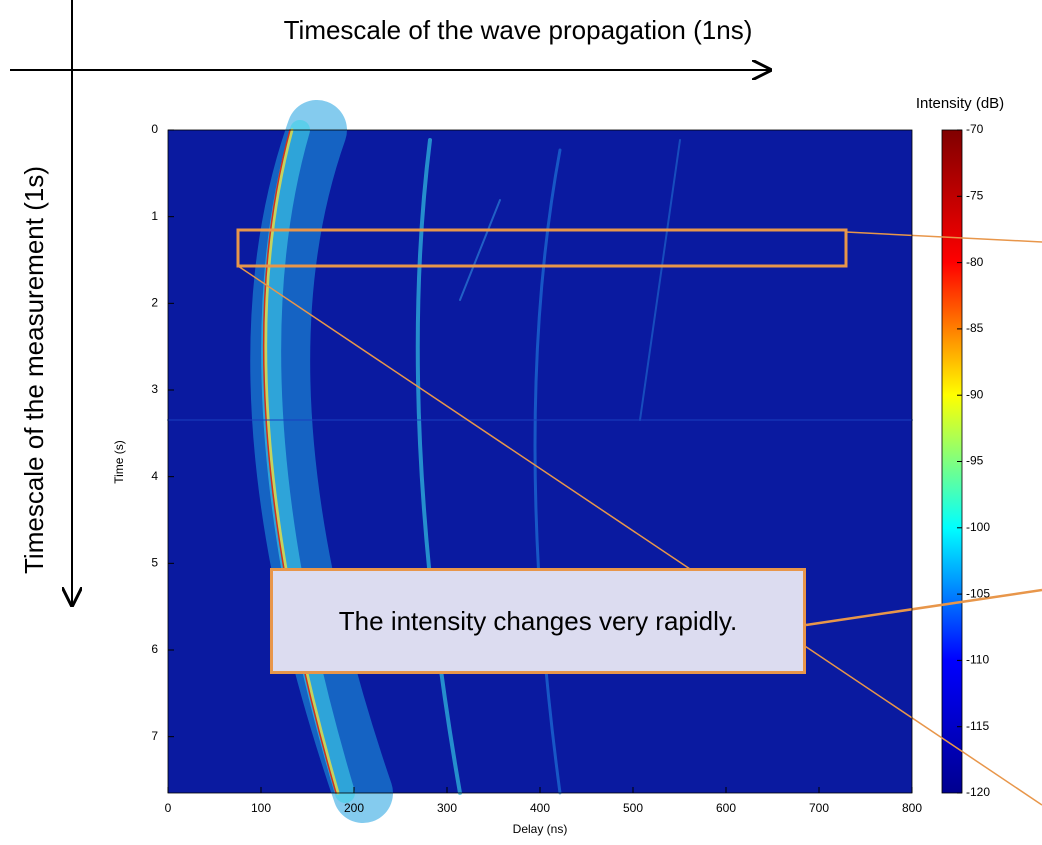 This screenshot has height=845, width=1042. I want to click on x-tick-label: 500, so click(633, 808).